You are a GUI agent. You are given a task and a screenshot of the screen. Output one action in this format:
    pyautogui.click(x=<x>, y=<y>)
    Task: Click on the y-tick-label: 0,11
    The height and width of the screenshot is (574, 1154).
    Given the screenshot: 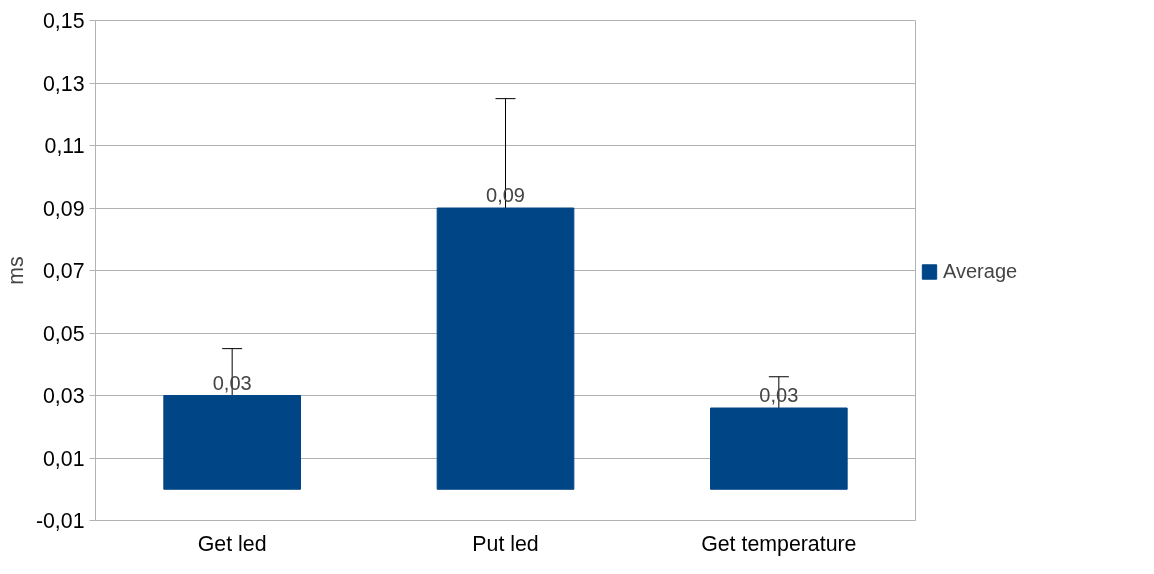 What is the action you would take?
    pyautogui.click(x=64, y=146)
    